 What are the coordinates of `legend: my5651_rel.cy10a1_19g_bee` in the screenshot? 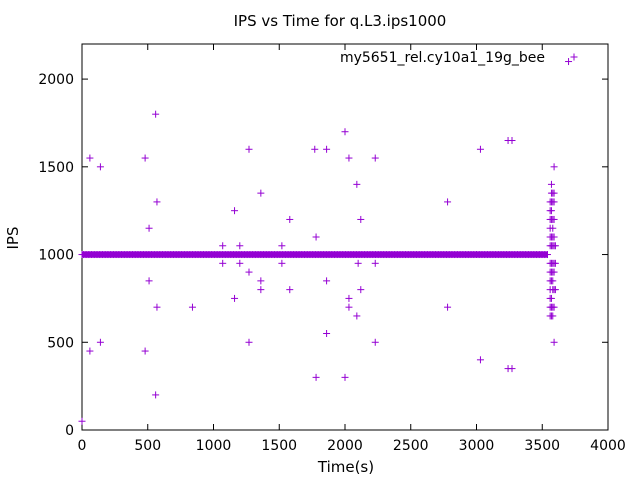 It's located at (459, 58).